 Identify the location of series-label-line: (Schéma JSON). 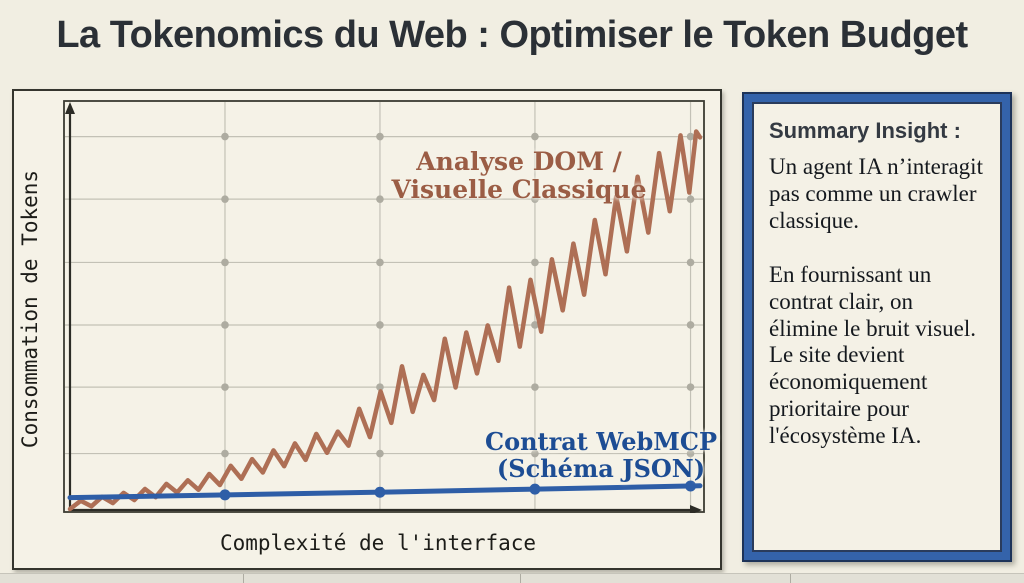
(601, 468).